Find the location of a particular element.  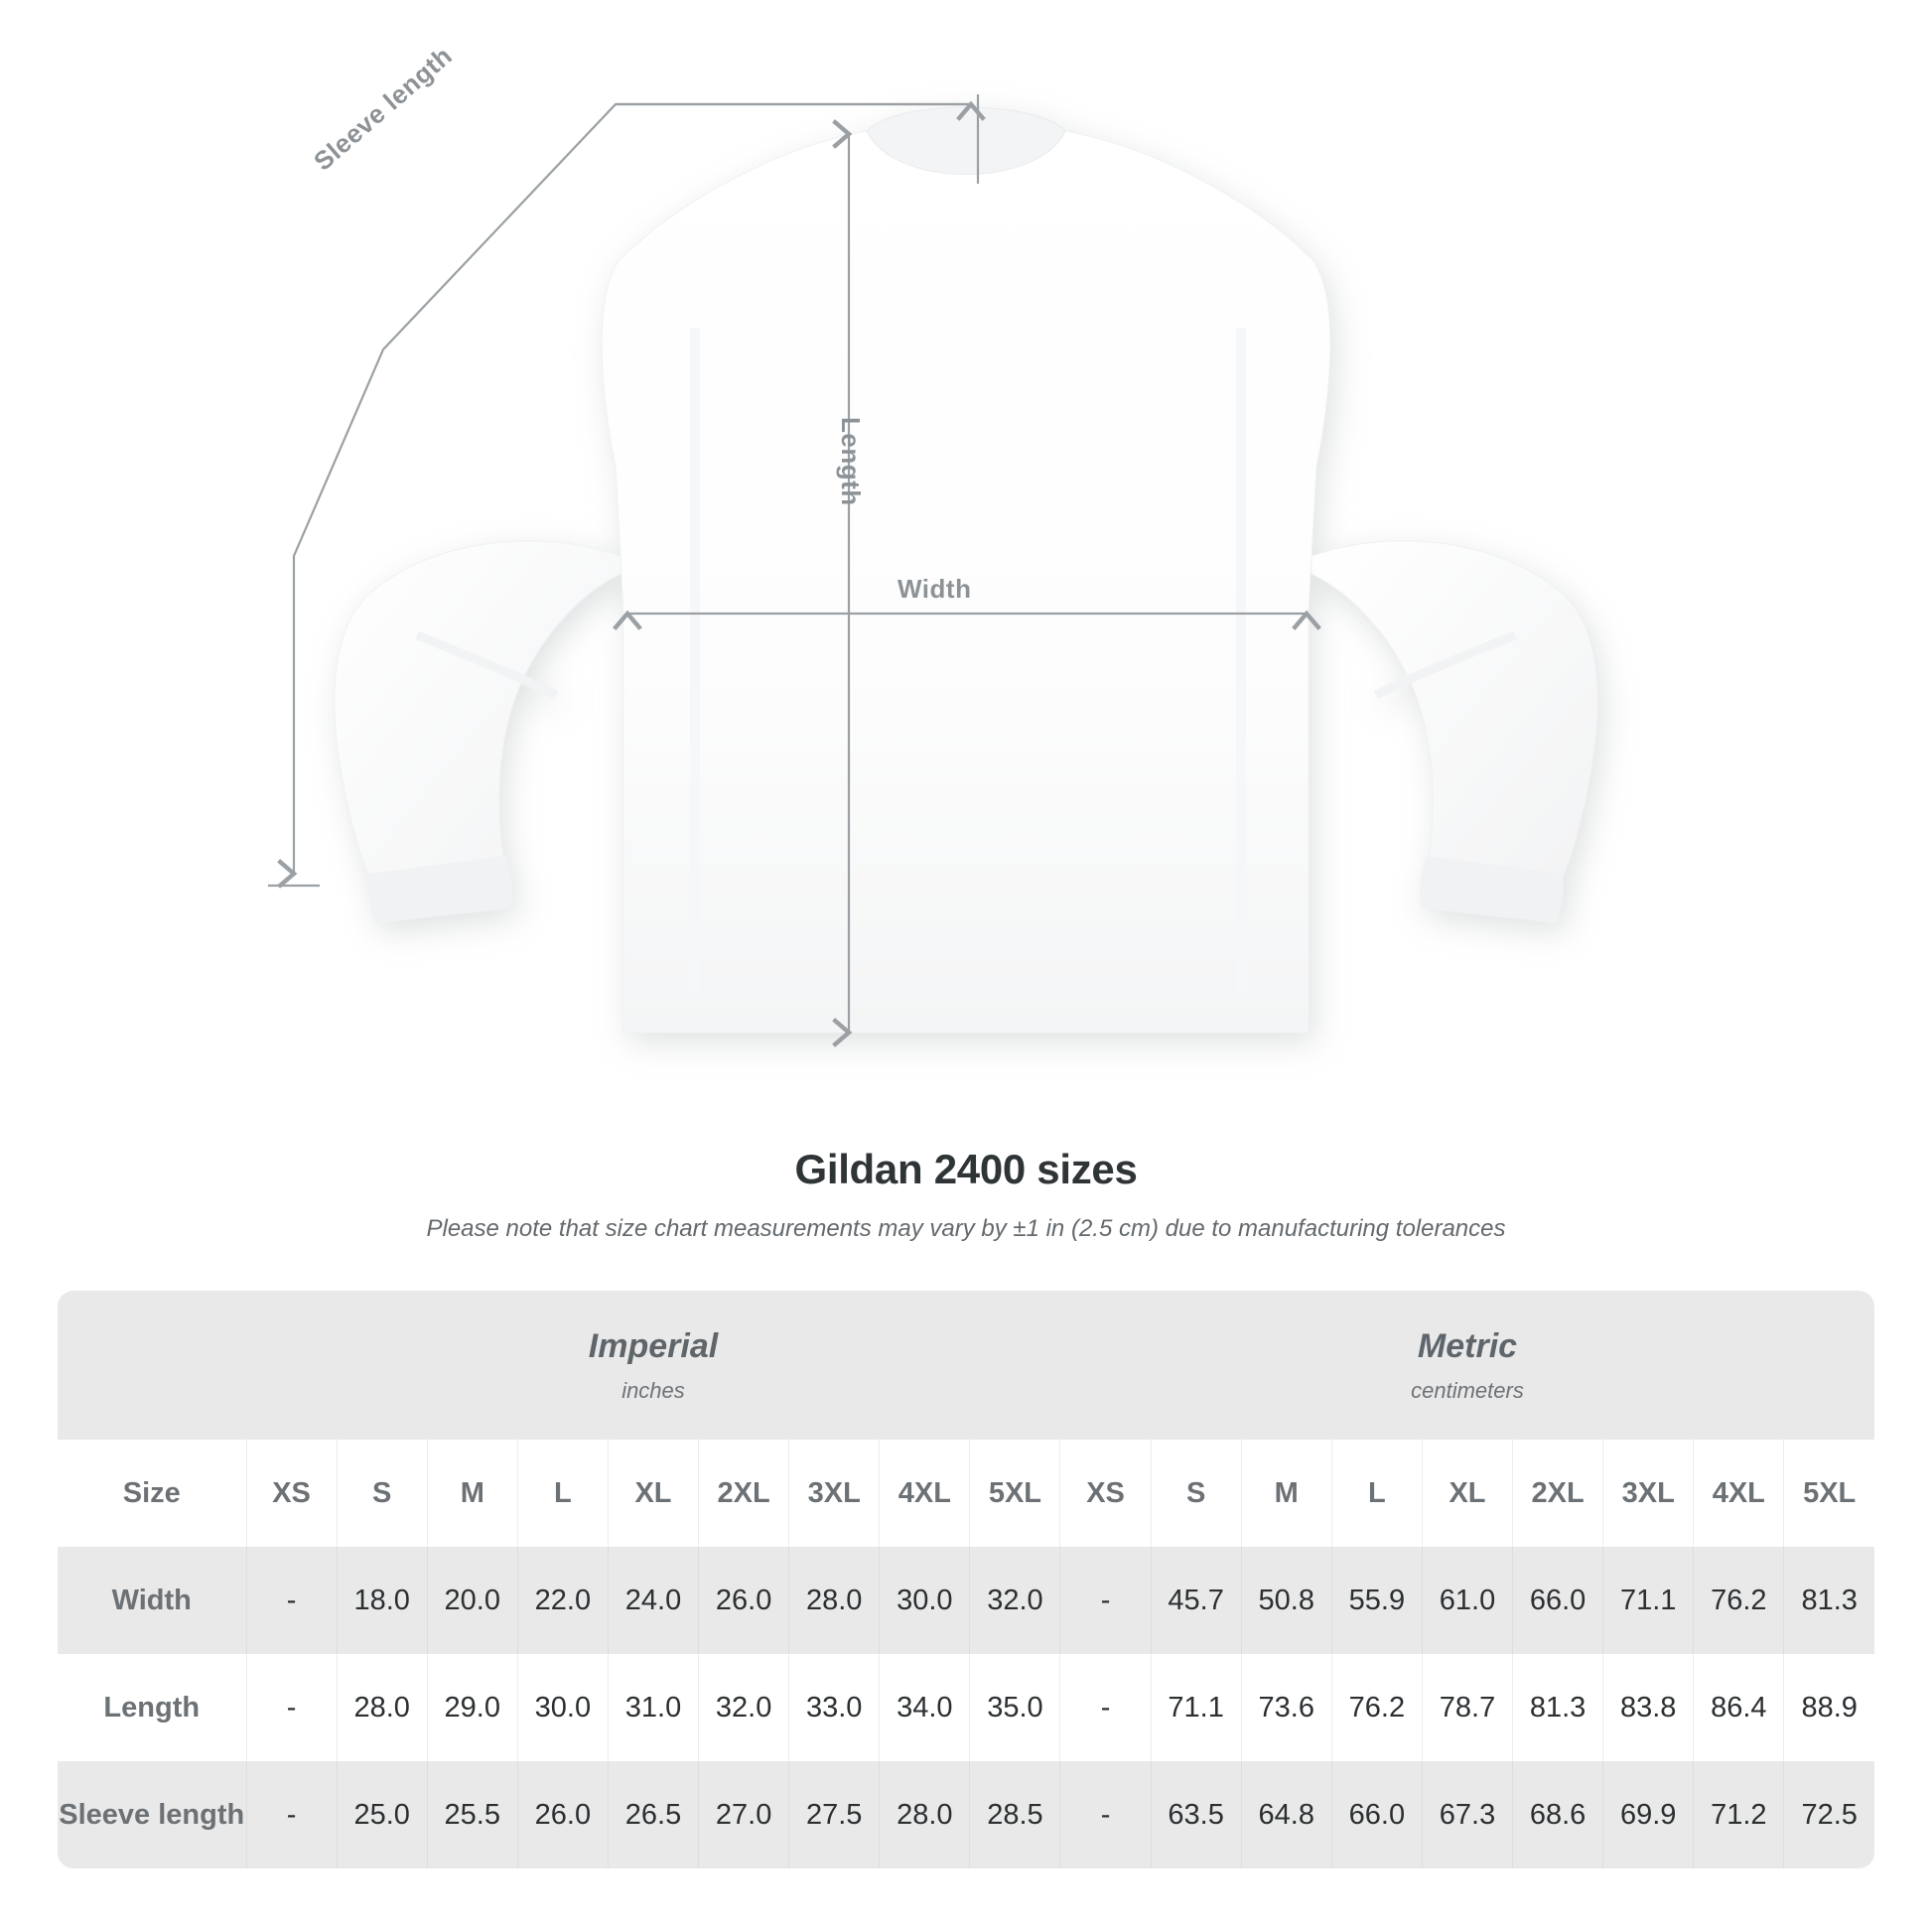

cell-sleeve-length-metric-xs: - is located at coordinates (1106, 1815).